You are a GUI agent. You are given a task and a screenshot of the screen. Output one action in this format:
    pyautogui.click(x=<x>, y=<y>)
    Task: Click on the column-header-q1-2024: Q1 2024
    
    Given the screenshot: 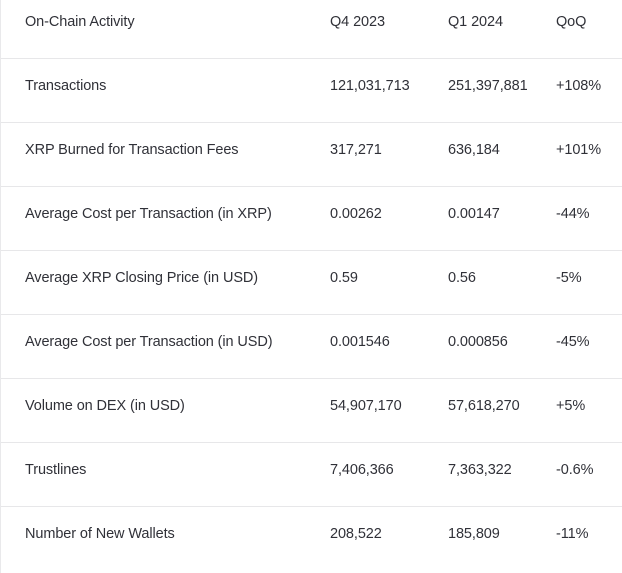 What is the action you would take?
    pyautogui.click(x=475, y=22)
    